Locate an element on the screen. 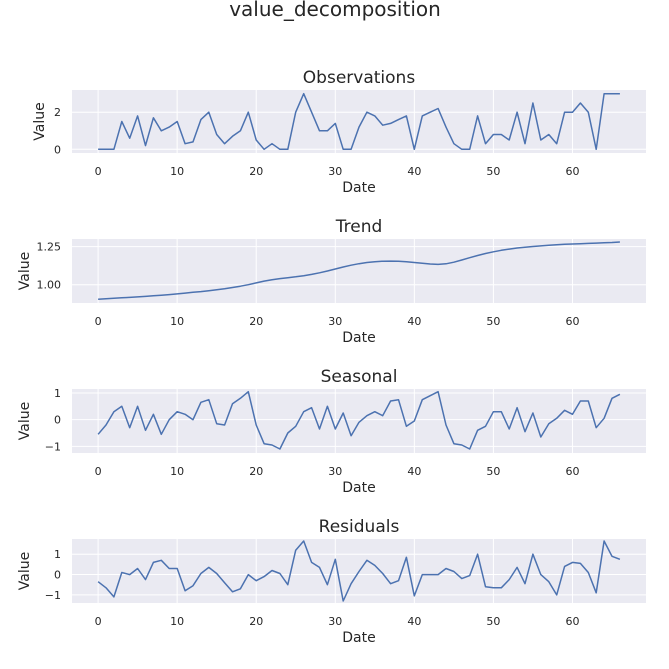  observations-y-axis-label: Value is located at coordinates (40, 121).